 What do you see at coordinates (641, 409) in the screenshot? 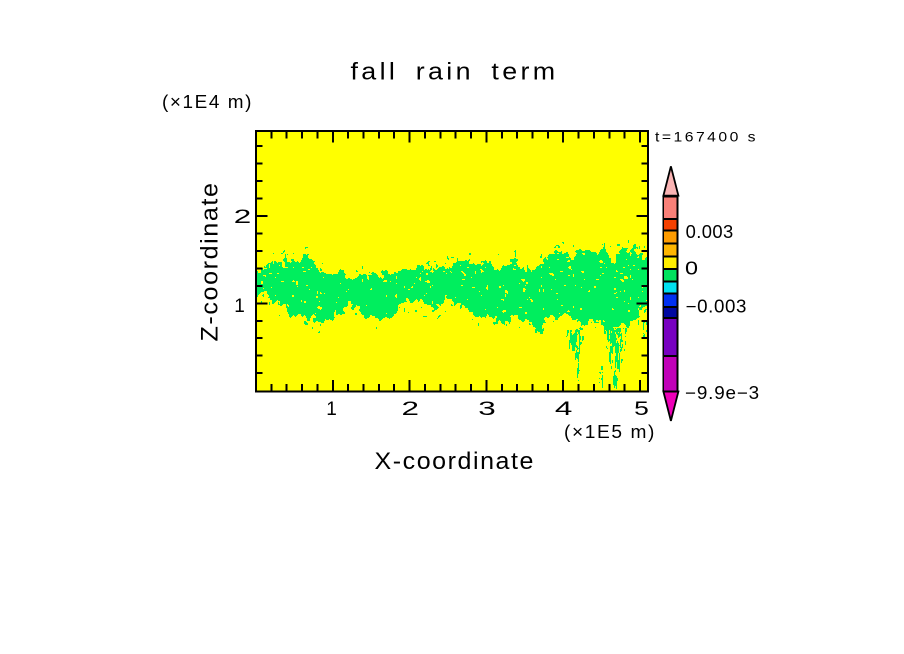
I see `svg-text: 5` at bounding box center [641, 409].